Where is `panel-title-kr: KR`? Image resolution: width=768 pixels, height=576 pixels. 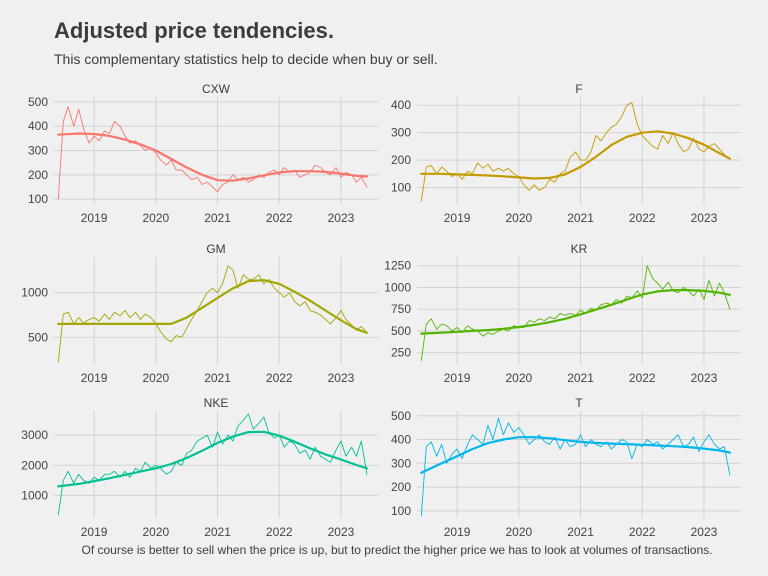 panel-title-kr: KR is located at coordinates (579, 249).